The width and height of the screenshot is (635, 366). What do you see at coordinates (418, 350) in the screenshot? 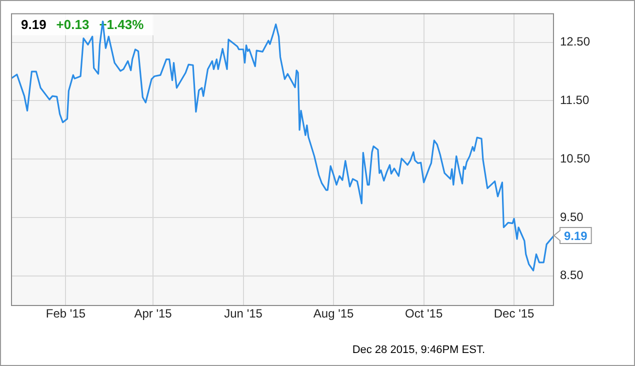
I see `text: Dec 28 2015, 9:46PM EST.` at bounding box center [418, 350].